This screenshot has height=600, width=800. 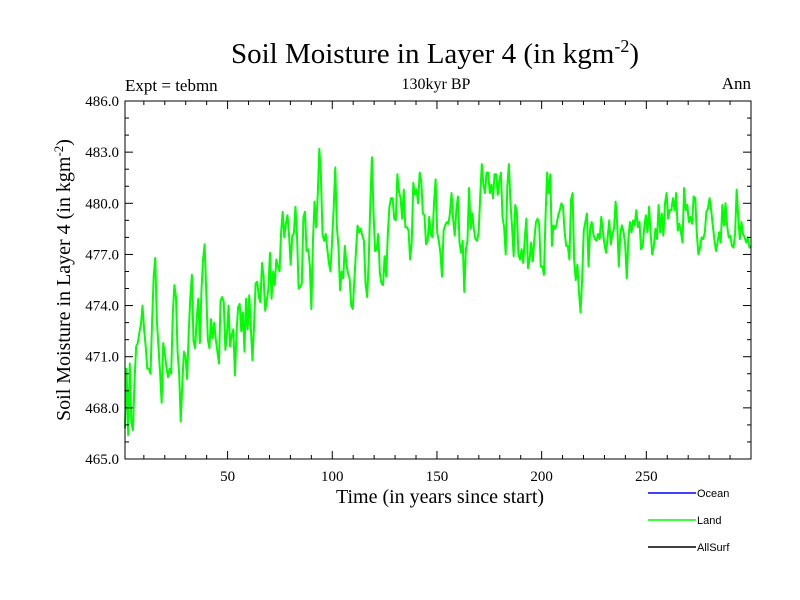 What do you see at coordinates (713, 548) in the screenshot?
I see `legend-label-allsurf: AllSurf` at bounding box center [713, 548].